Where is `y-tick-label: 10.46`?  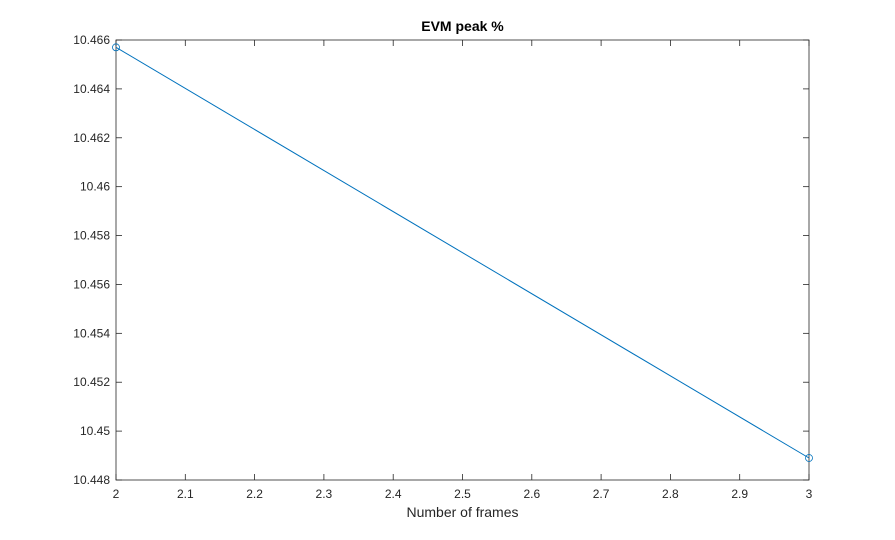 y-tick-label: 10.46 is located at coordinates (95, 187).